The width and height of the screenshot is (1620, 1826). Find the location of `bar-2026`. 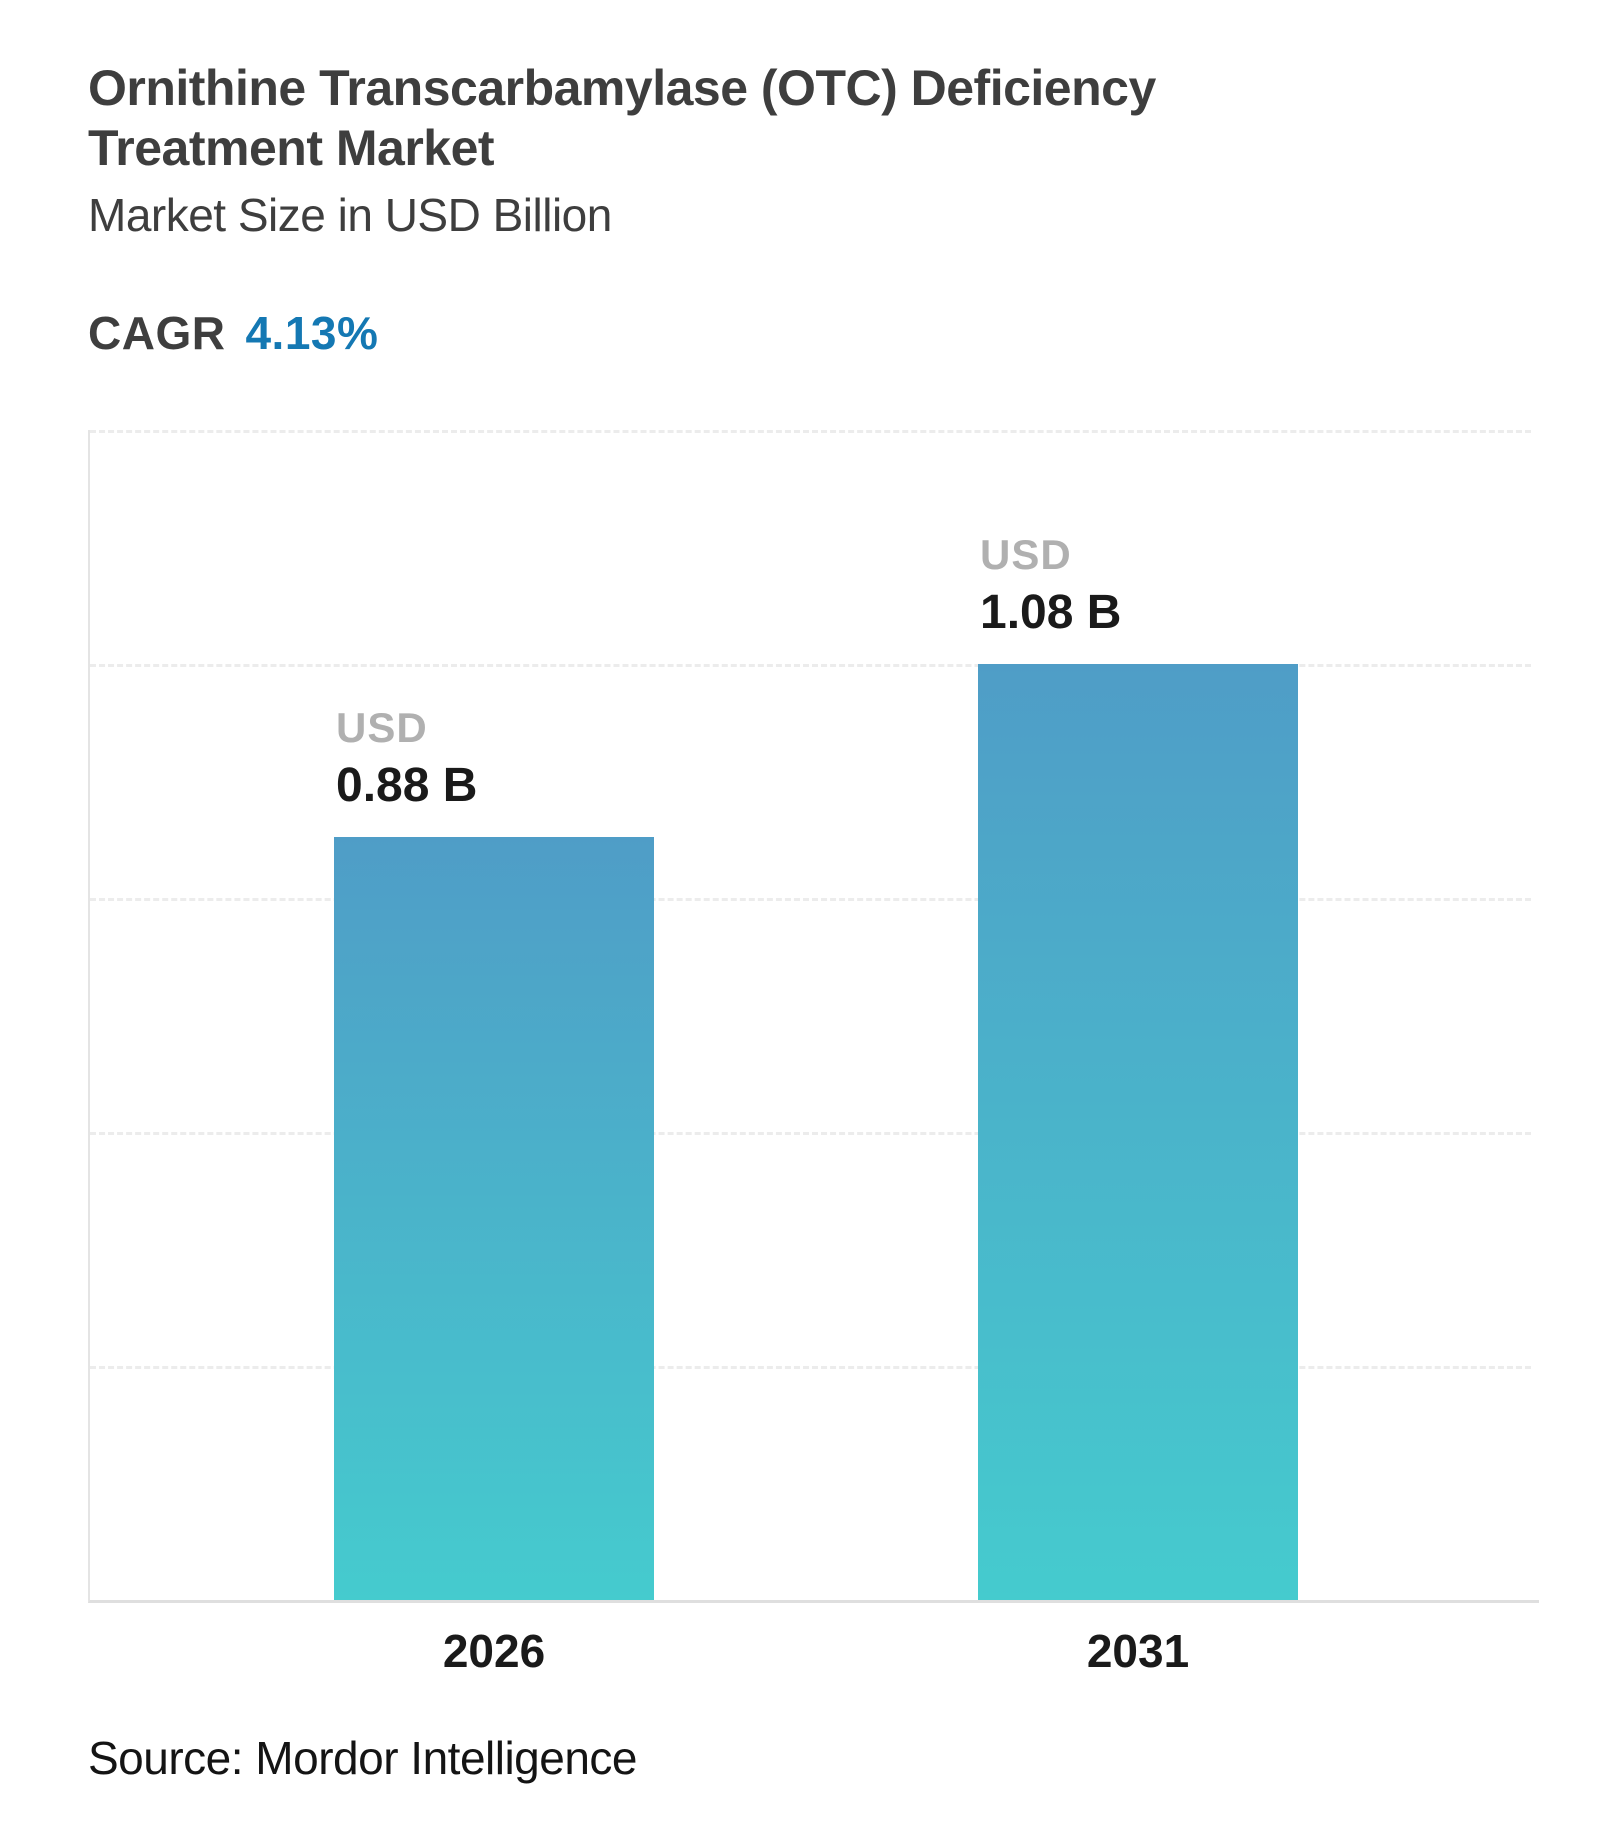

bar-2026 is located at coordinates (494, 1218).